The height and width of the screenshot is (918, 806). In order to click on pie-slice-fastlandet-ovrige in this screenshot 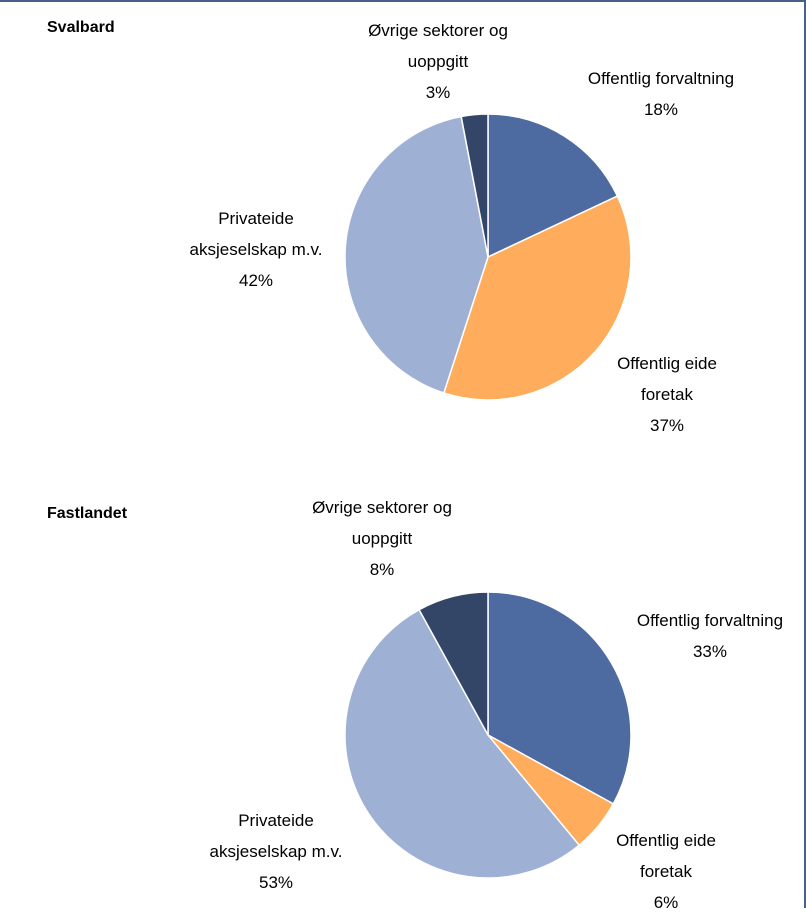, I will do `click(453, 663)`.